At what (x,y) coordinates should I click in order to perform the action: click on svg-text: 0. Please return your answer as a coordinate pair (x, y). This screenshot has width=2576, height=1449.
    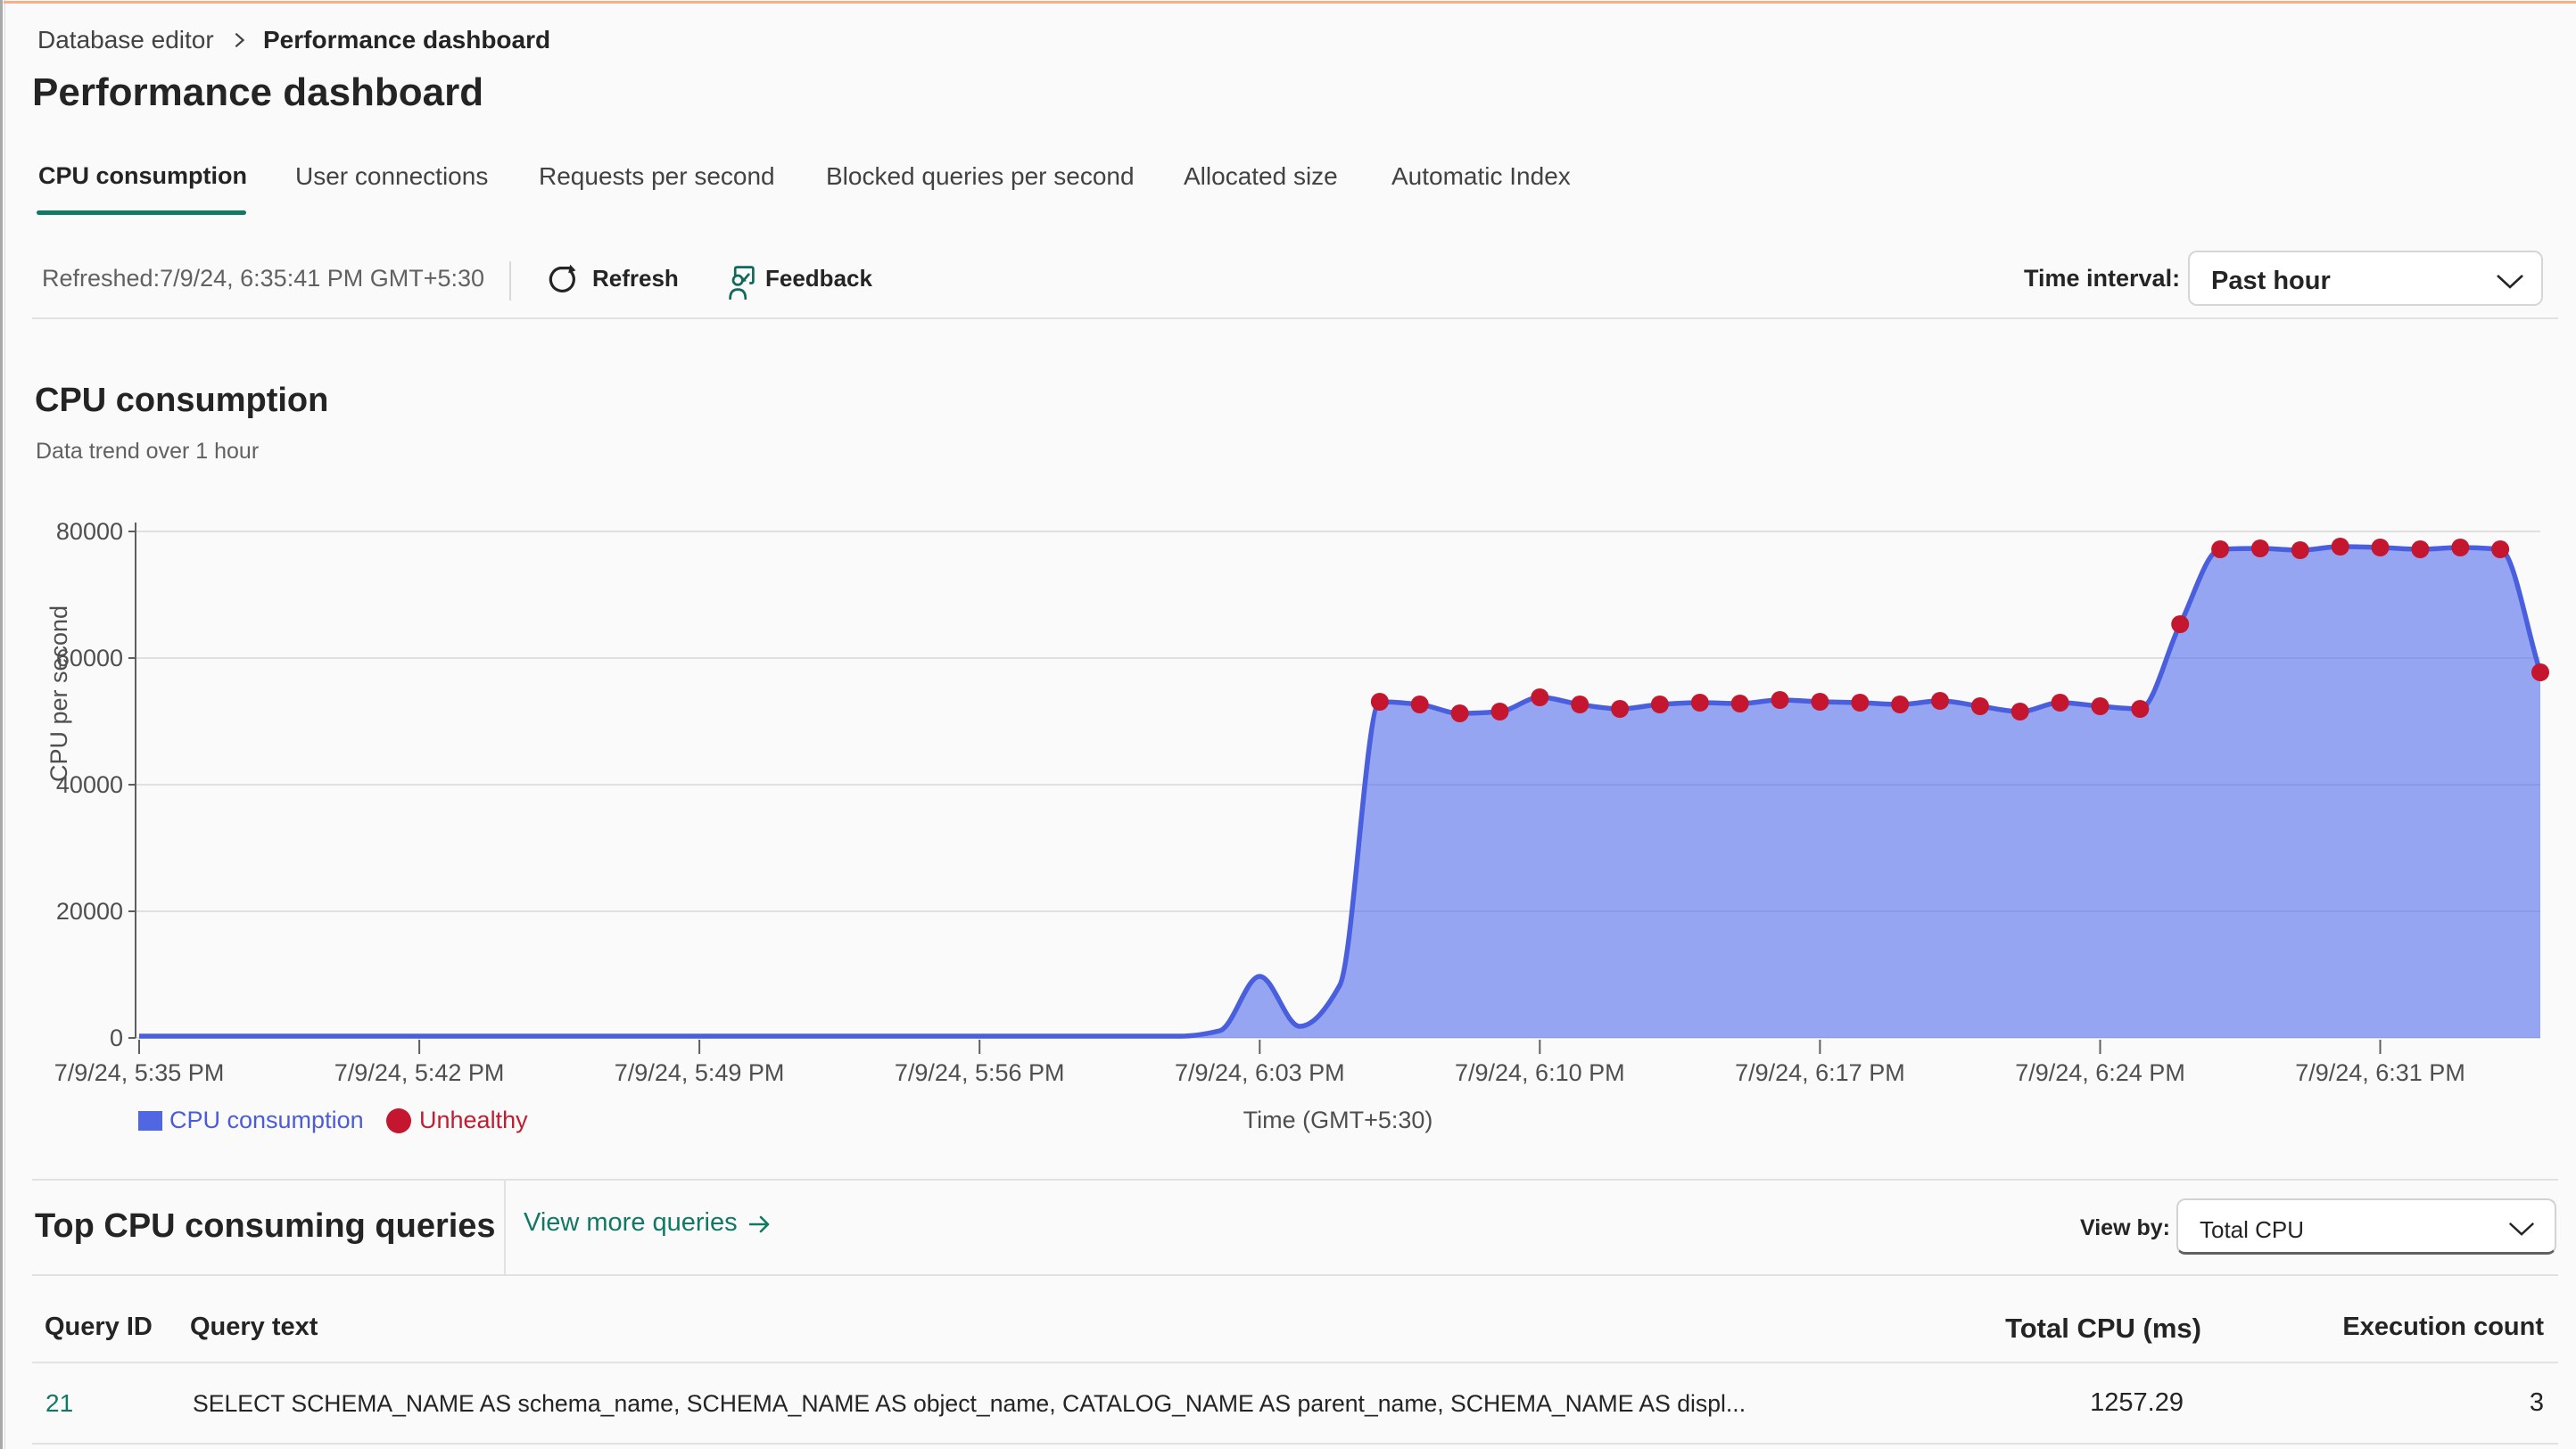
    Looking at the image, I should click on (117, 1038).